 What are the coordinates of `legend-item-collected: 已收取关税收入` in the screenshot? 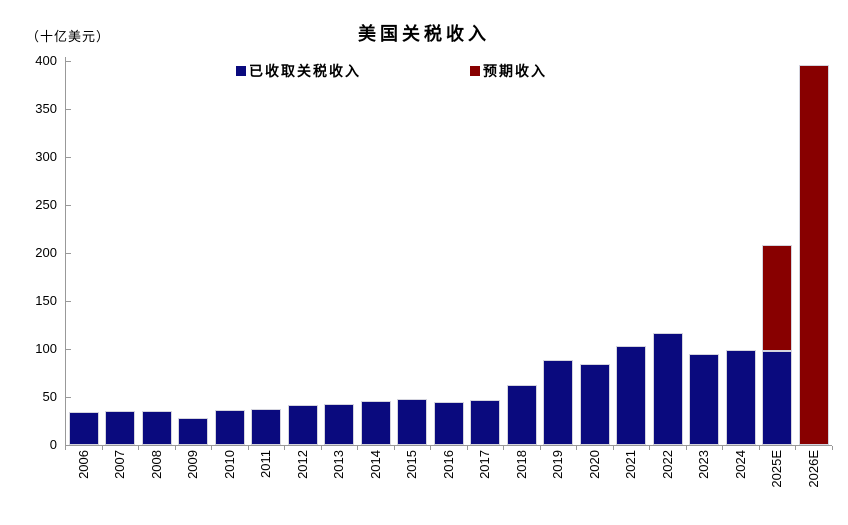 It's located at (298, 71).